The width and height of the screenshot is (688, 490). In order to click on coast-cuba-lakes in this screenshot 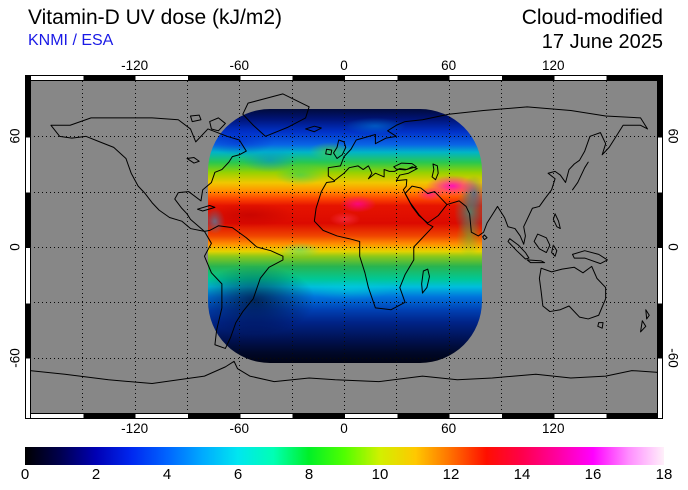, I will do `click(201, 184)`.